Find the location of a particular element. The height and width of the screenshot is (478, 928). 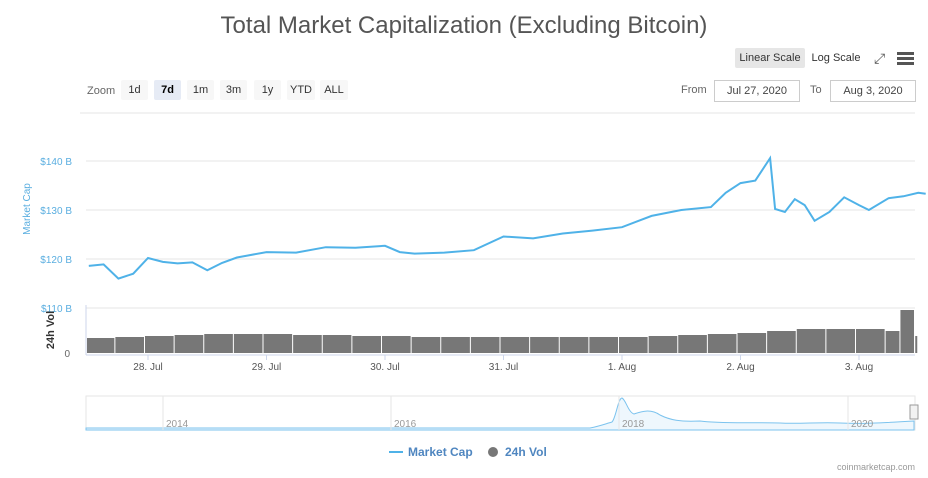

to-date-input: Aug 3, 2020 is located at coordinates (873, 91).